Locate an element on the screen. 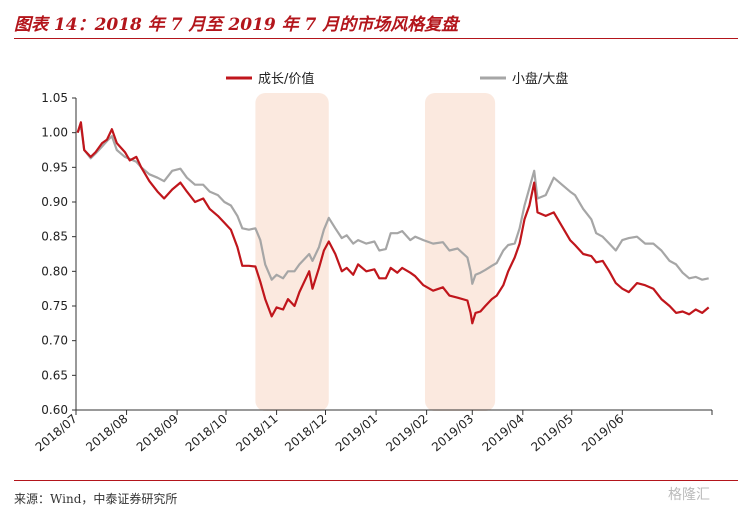 The height and width of the screenshot is (511, 751). x-tick-label: 2018/07 is located at coordinates (56, 433).